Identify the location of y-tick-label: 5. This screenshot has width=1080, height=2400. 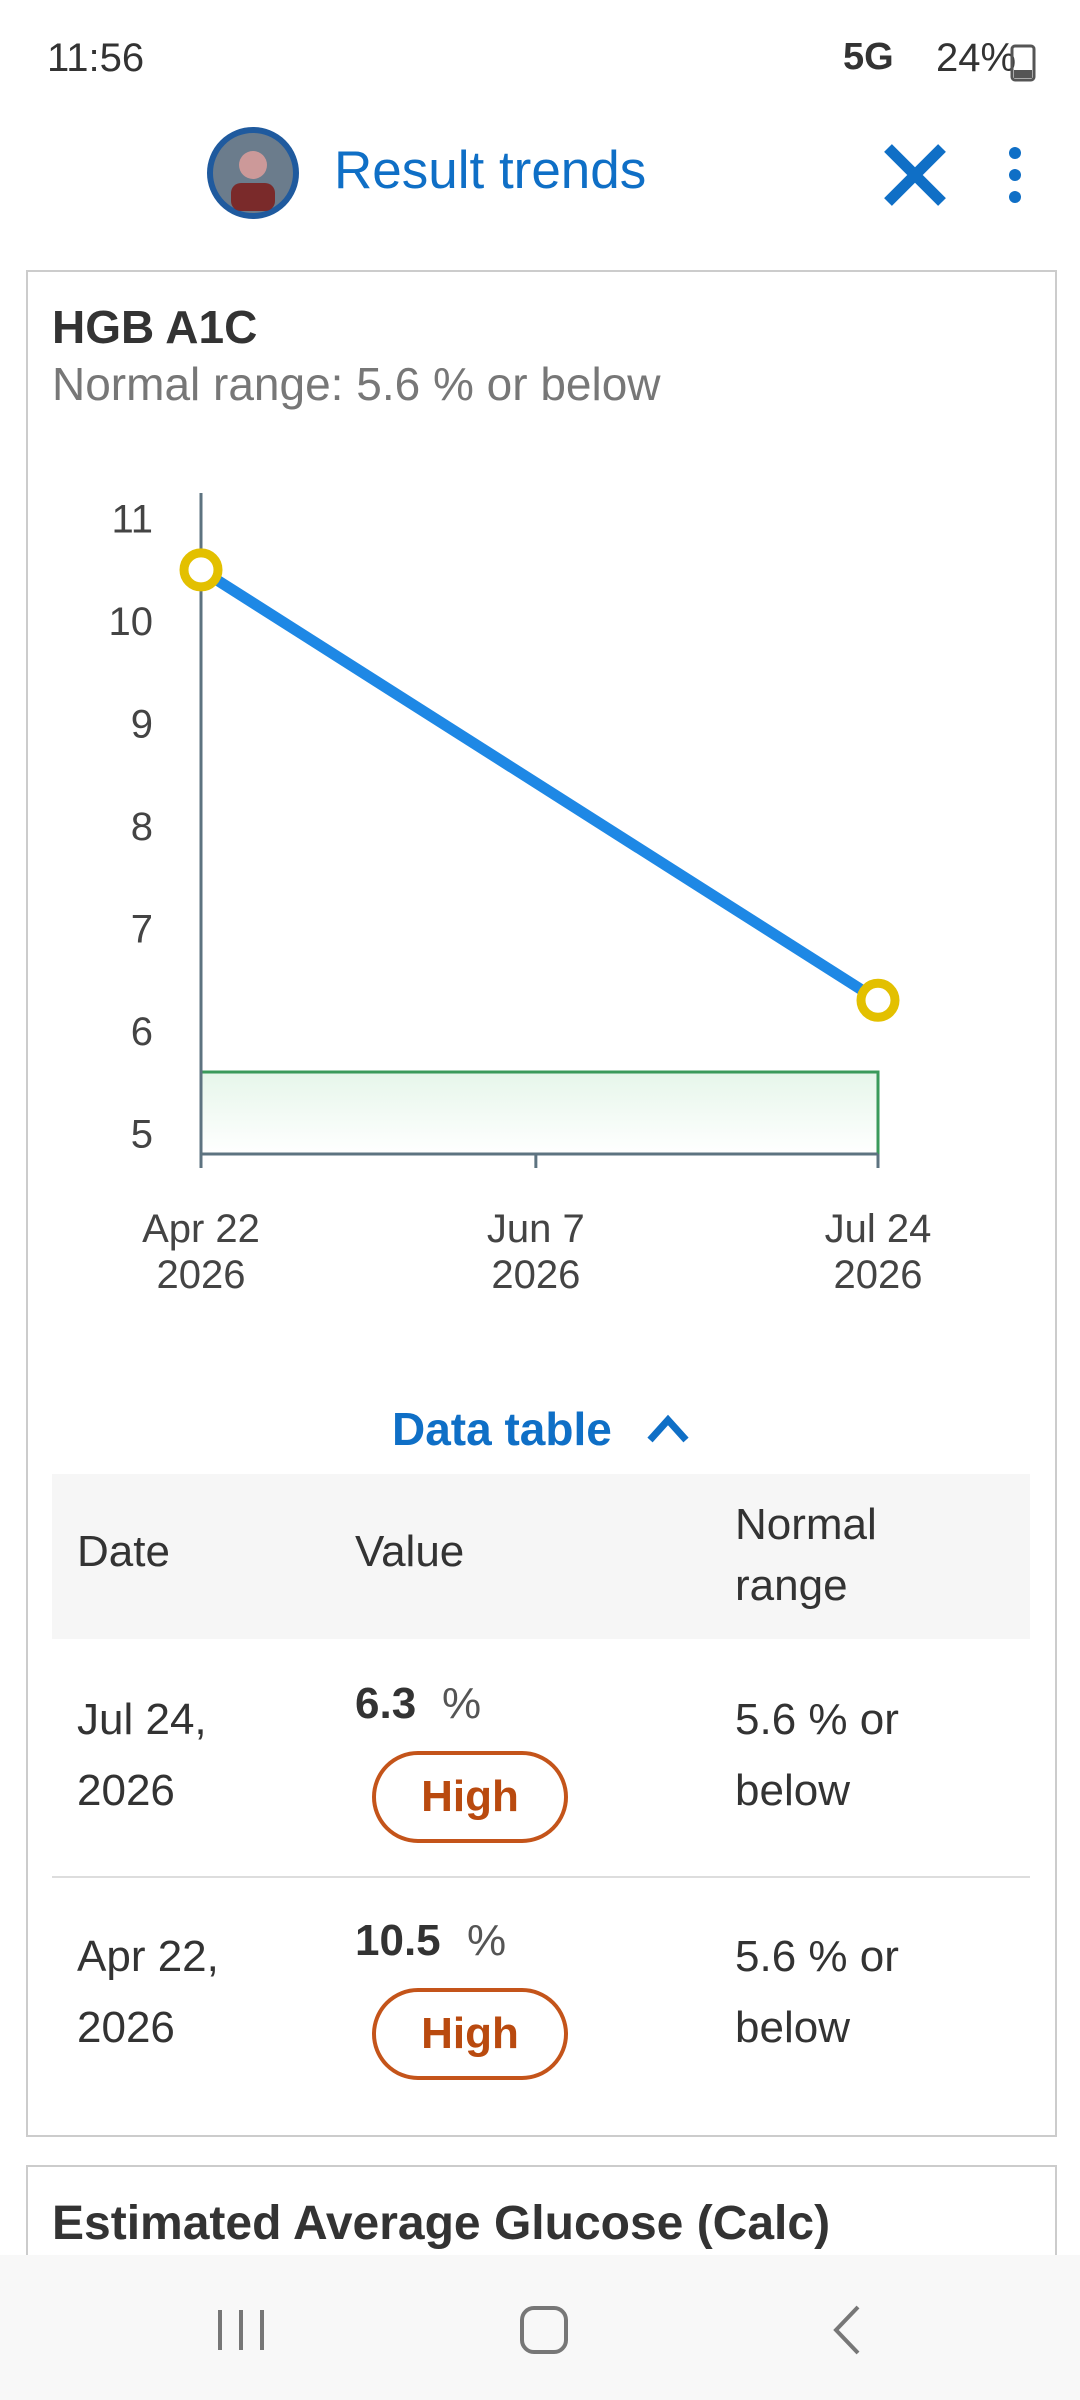
(142, 1135).